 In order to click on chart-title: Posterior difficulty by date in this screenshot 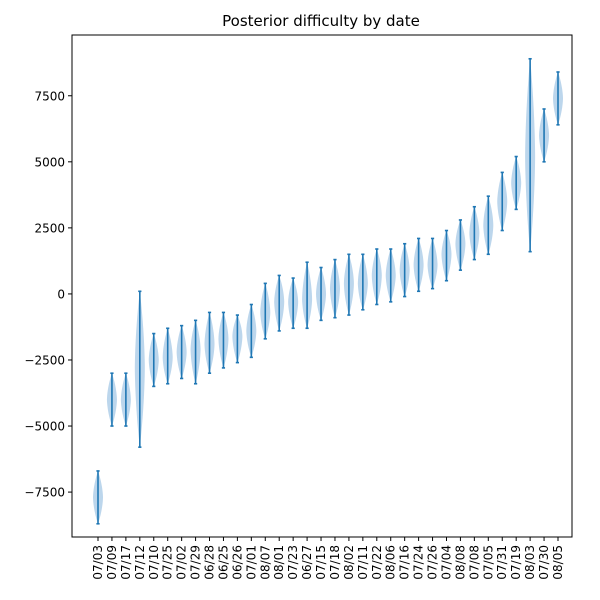, I will do `click(321, 21)`.